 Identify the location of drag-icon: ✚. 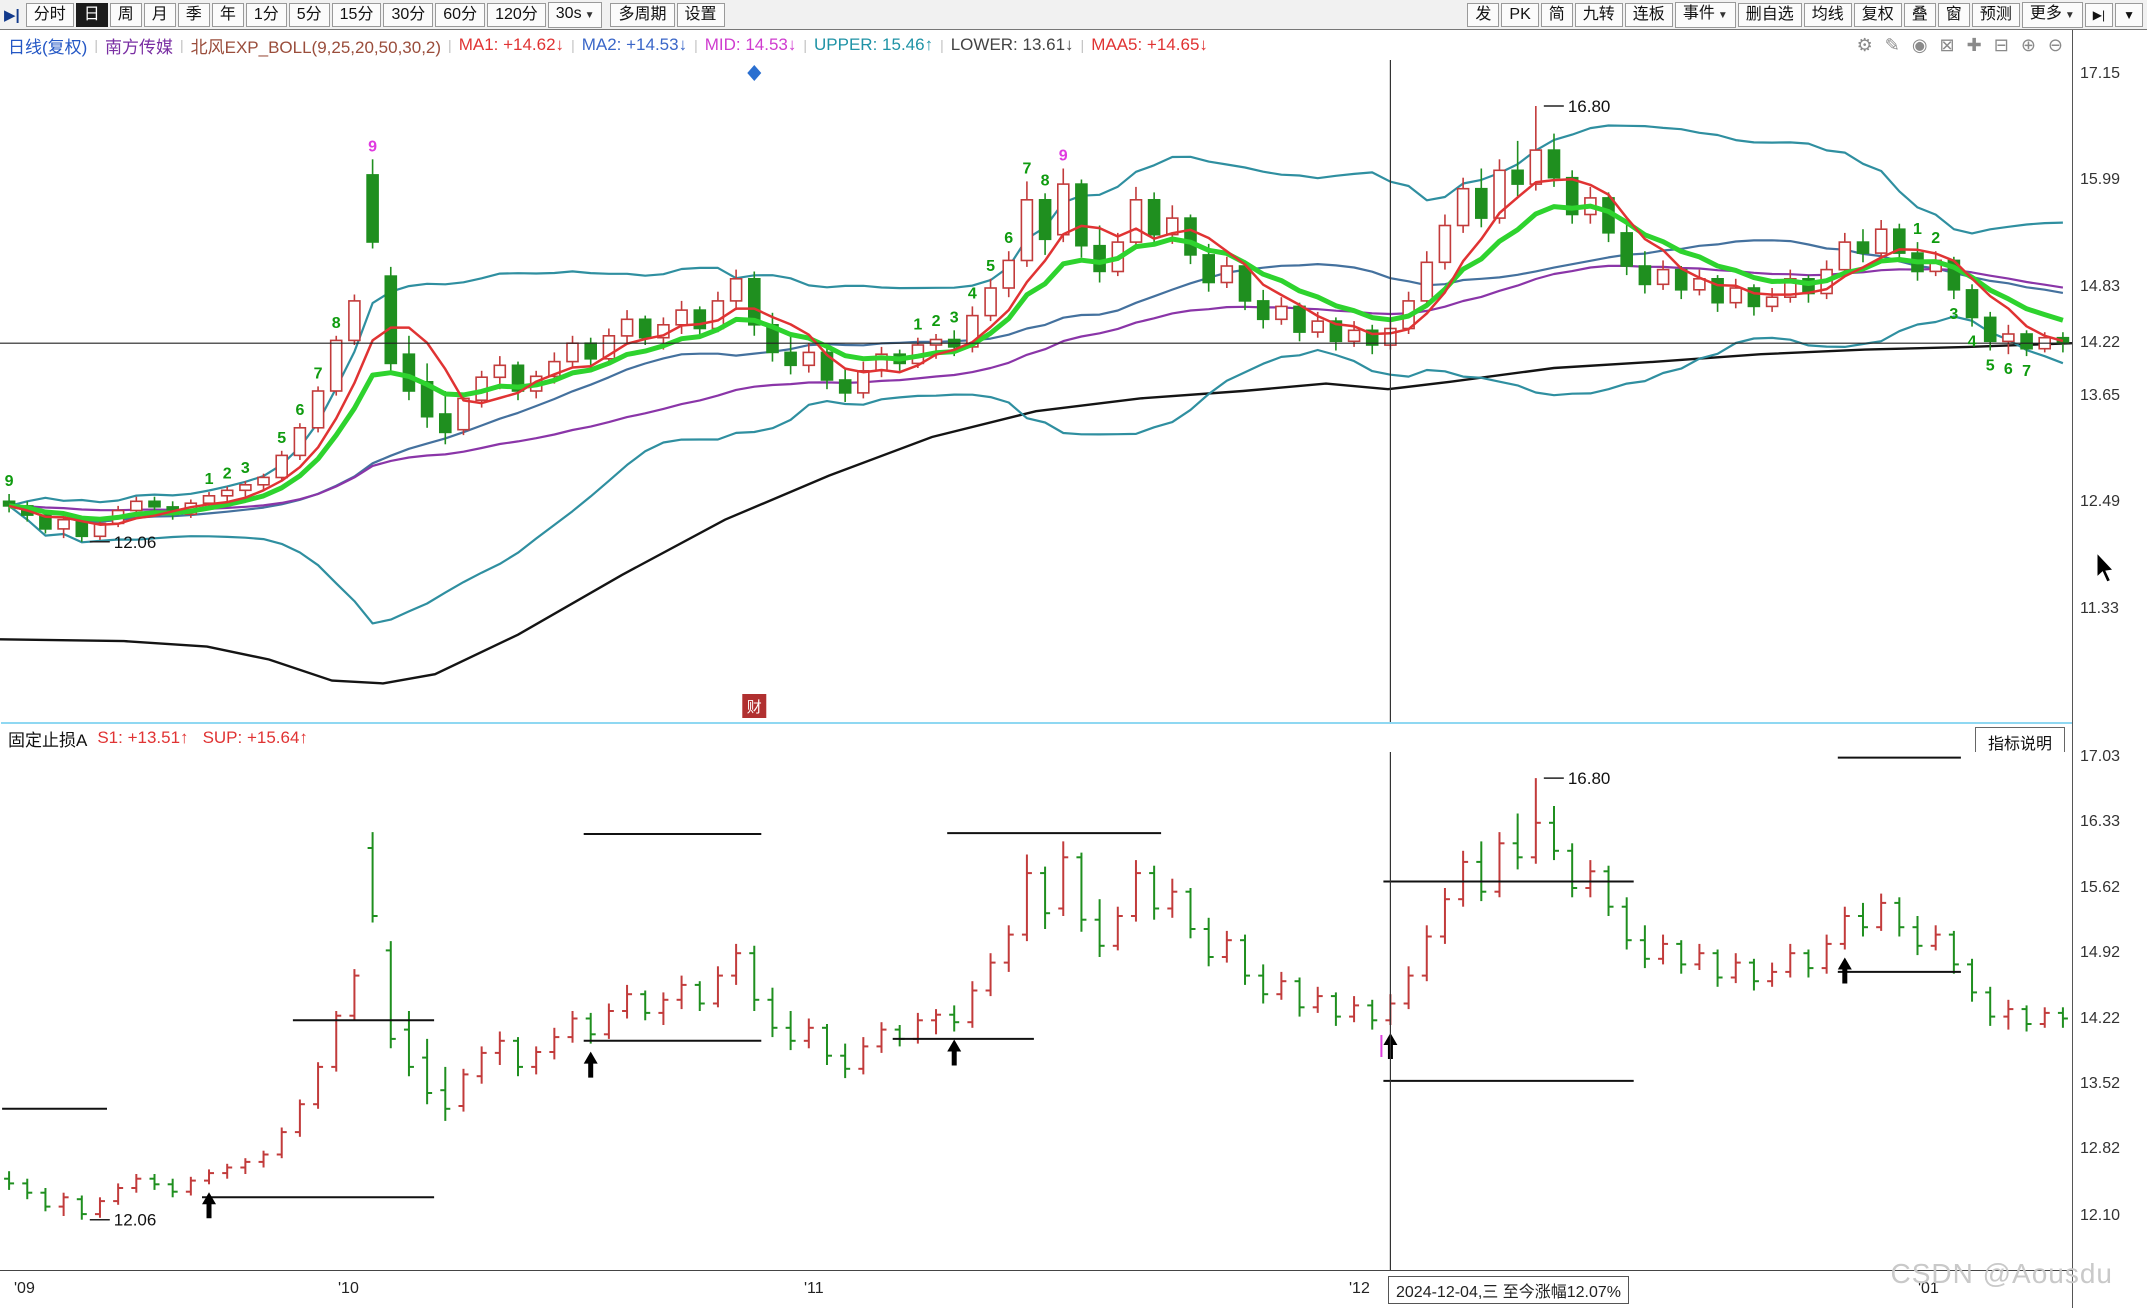
(1974, 45).